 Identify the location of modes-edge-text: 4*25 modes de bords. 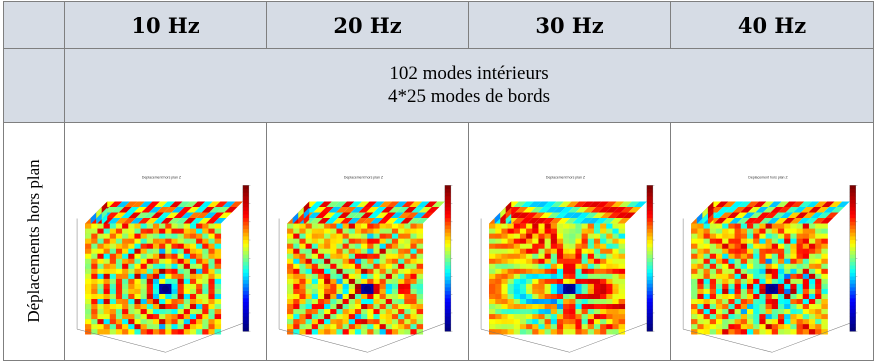
(468, 97).